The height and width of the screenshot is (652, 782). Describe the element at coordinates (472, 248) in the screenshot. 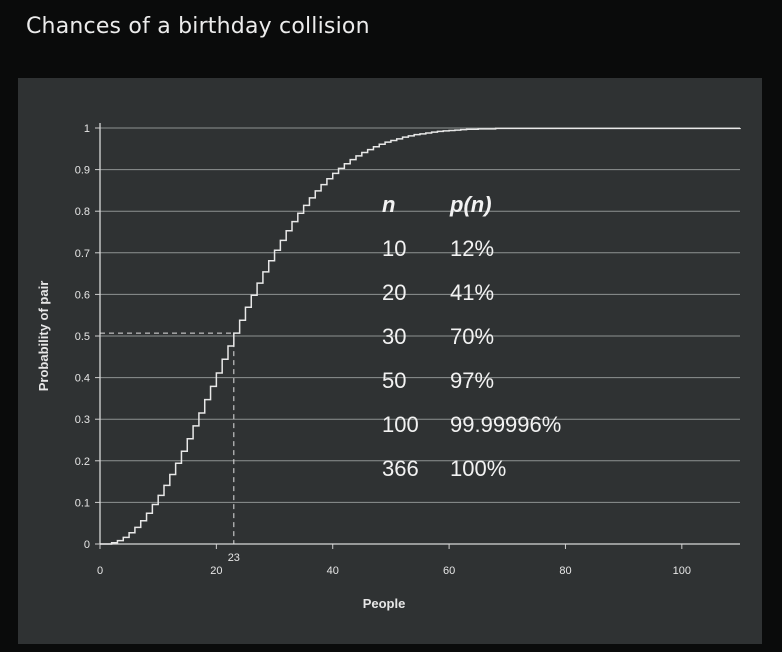

I see `table-cell: 12%` at that location.